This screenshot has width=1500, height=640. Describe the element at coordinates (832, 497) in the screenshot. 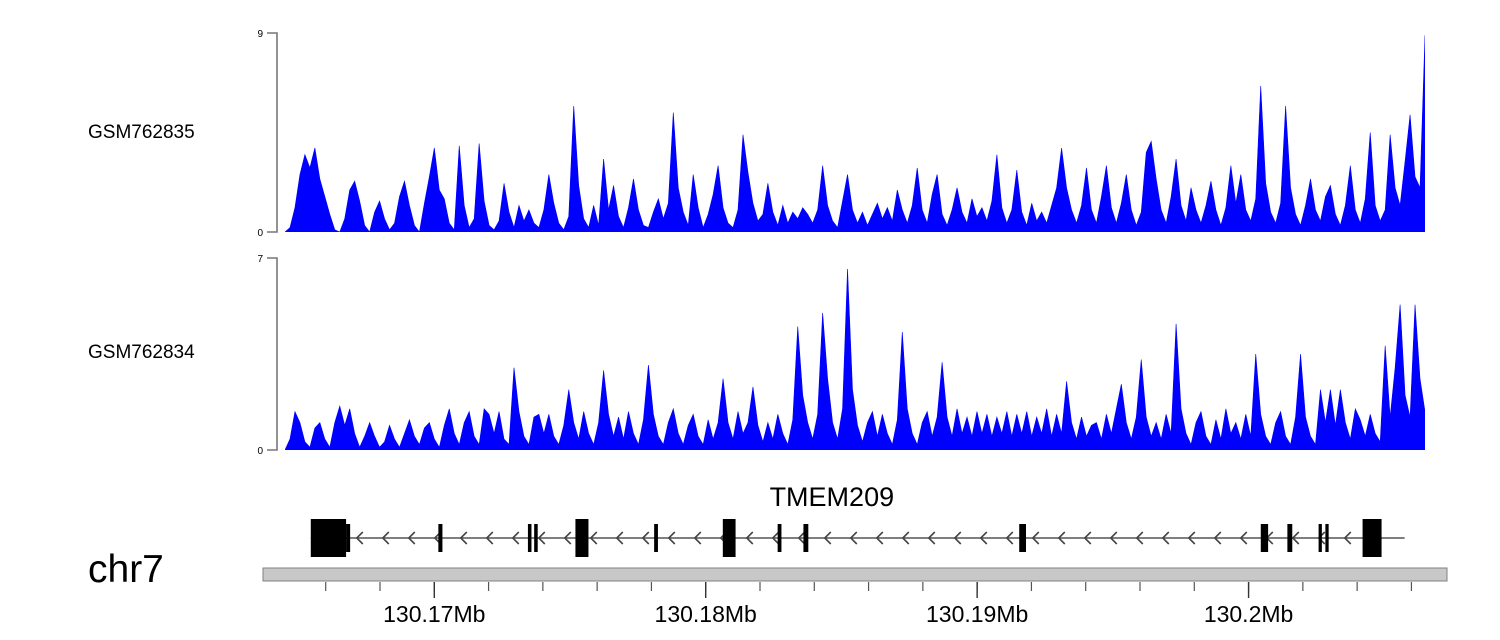

I see `gene-name-label: TMEM209` at that location.